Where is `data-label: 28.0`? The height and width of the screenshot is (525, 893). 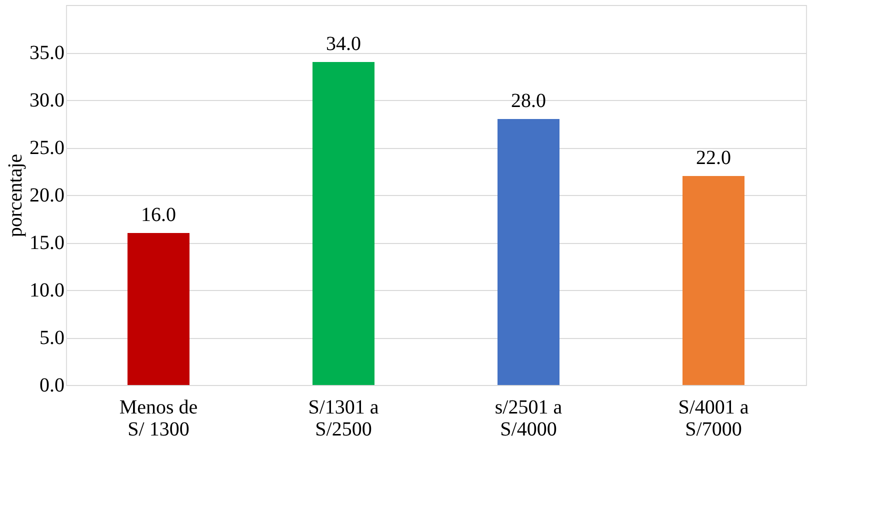
data-label: 28.0 is located at coordinates (528, 101).